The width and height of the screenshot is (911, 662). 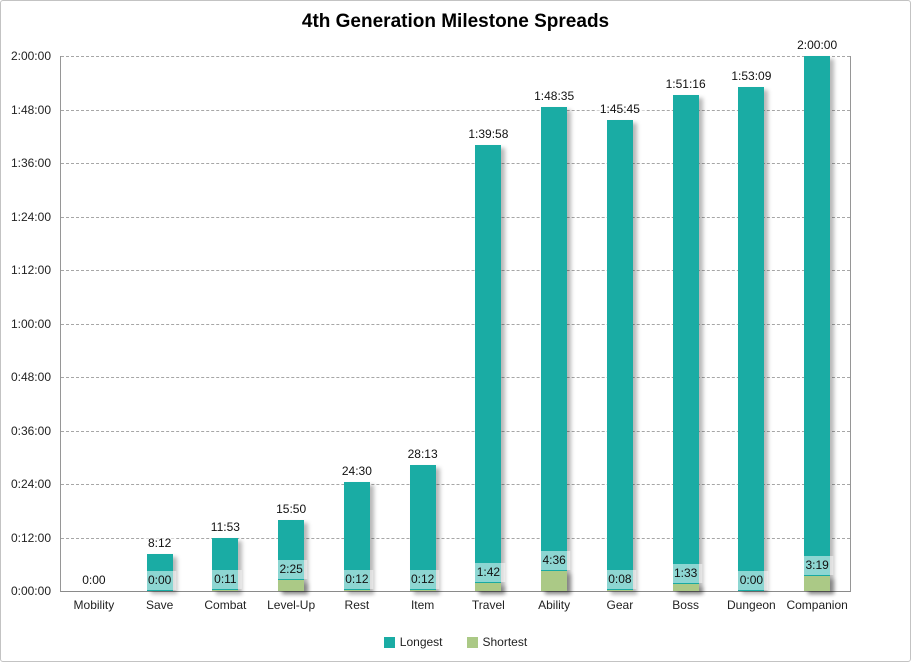 I want to click on y-axis-tick-label: 1:48:00, so click(x=30, y=109).